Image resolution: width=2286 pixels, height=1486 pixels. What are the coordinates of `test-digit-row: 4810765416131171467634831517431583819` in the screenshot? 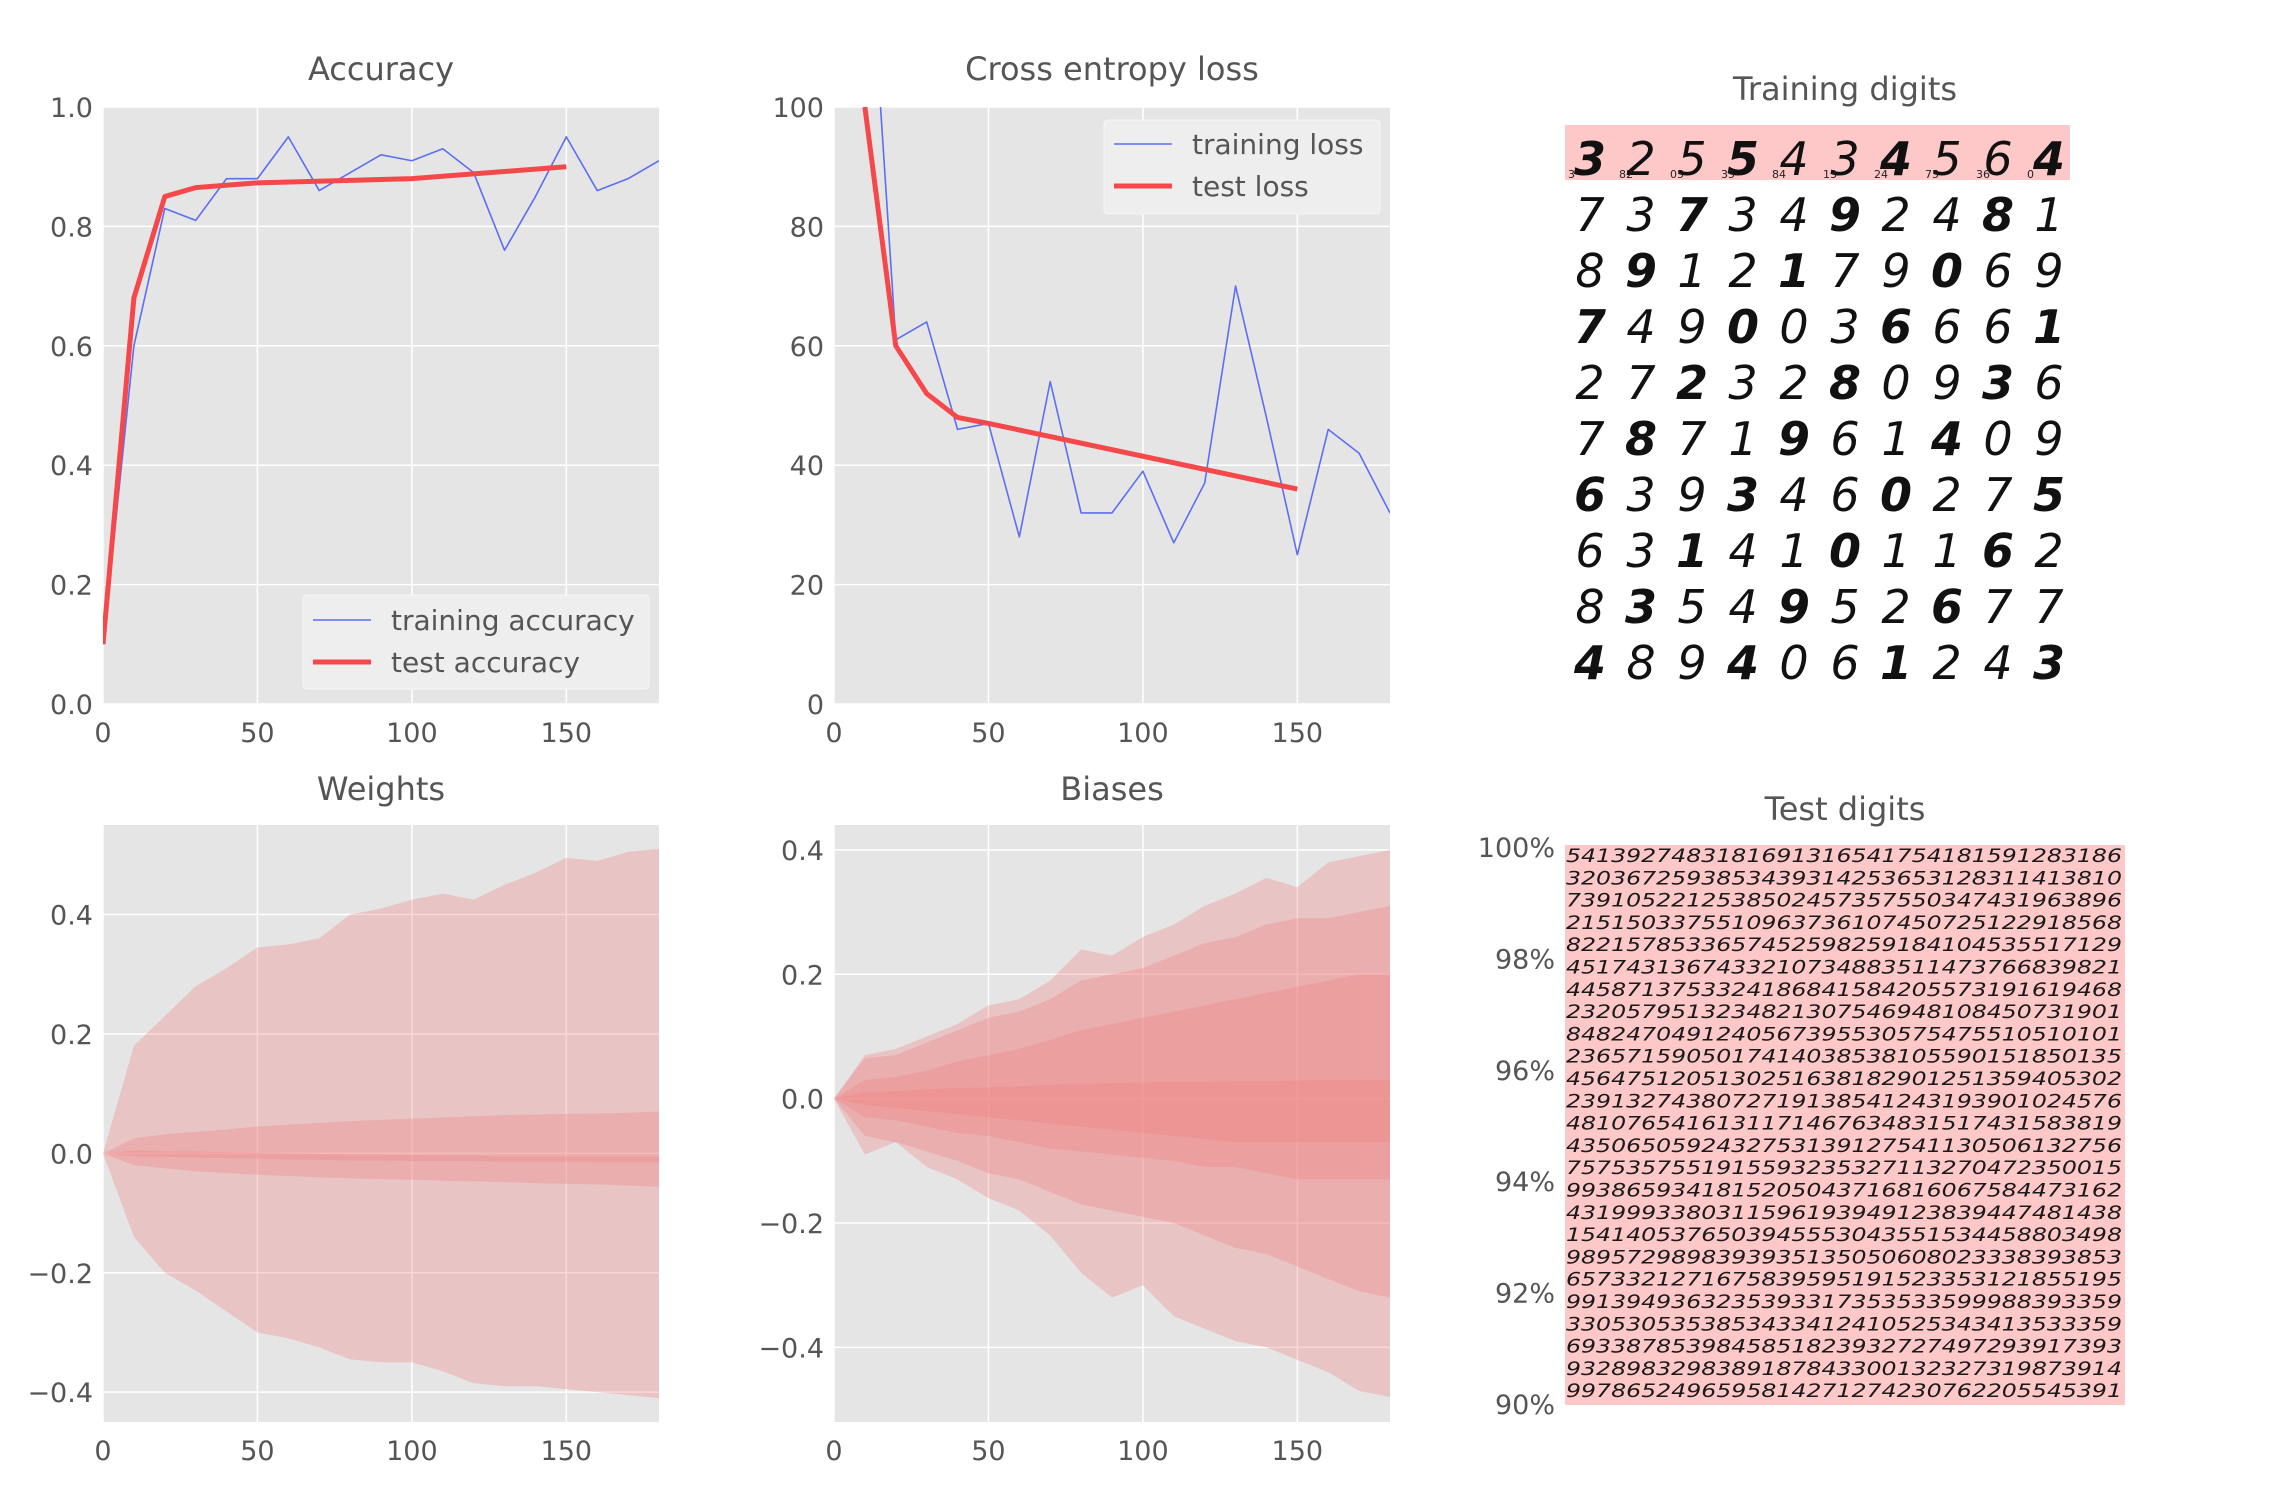 It's located at (1844, 1124).